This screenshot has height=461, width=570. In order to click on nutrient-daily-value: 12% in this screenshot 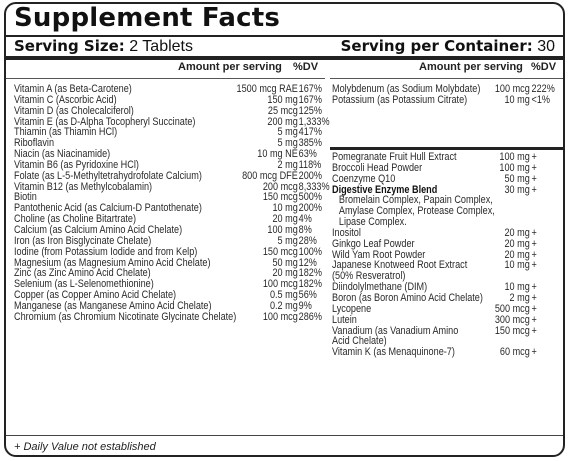, I will do `click(307, 262)`.